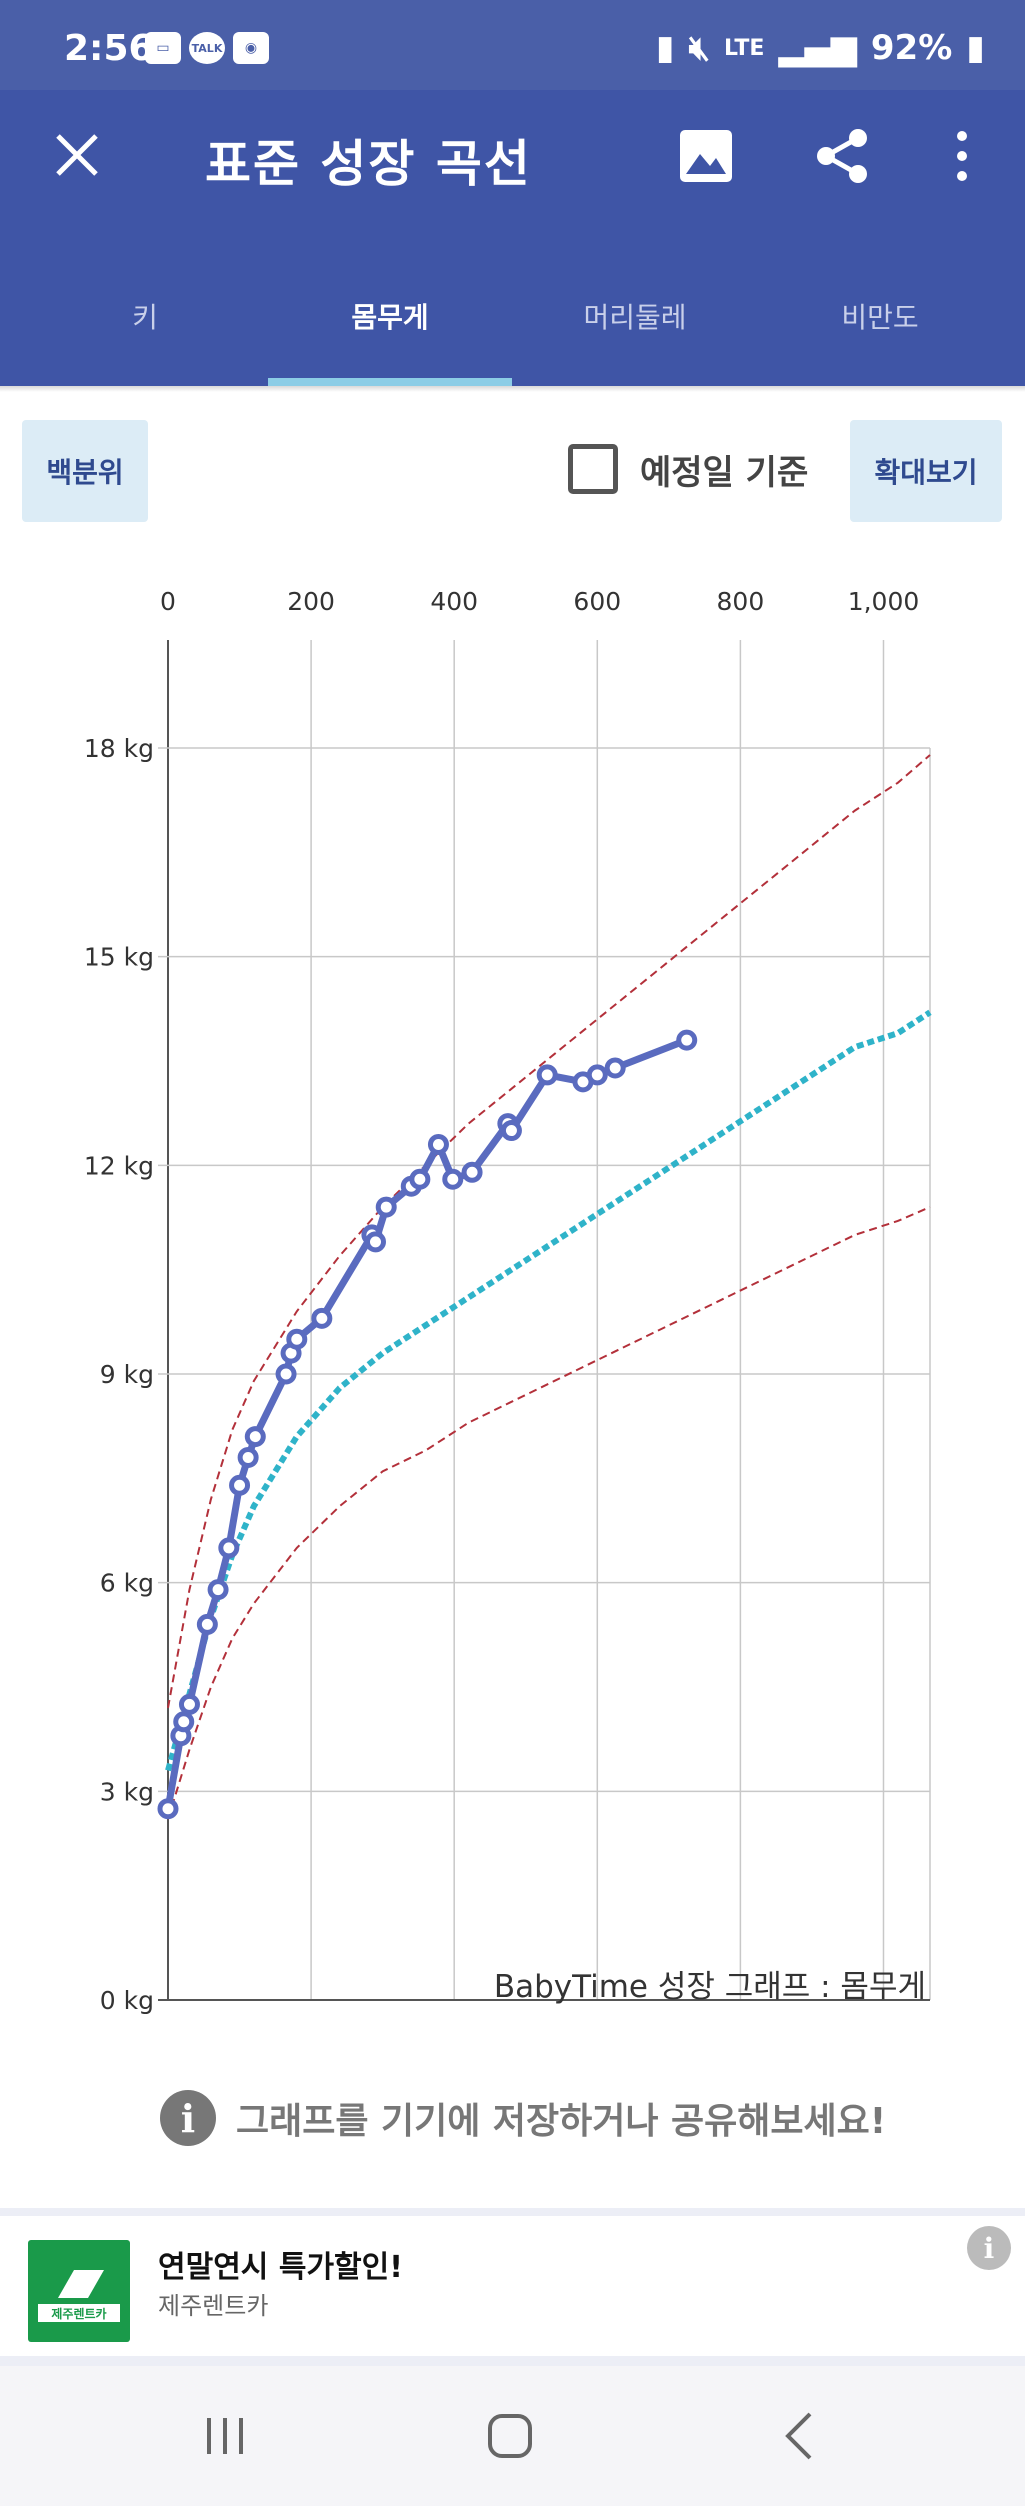  What do you see at coordinates (77, 155) in the screenshot?
I see `close-icon` at bounding box center [77, 155].